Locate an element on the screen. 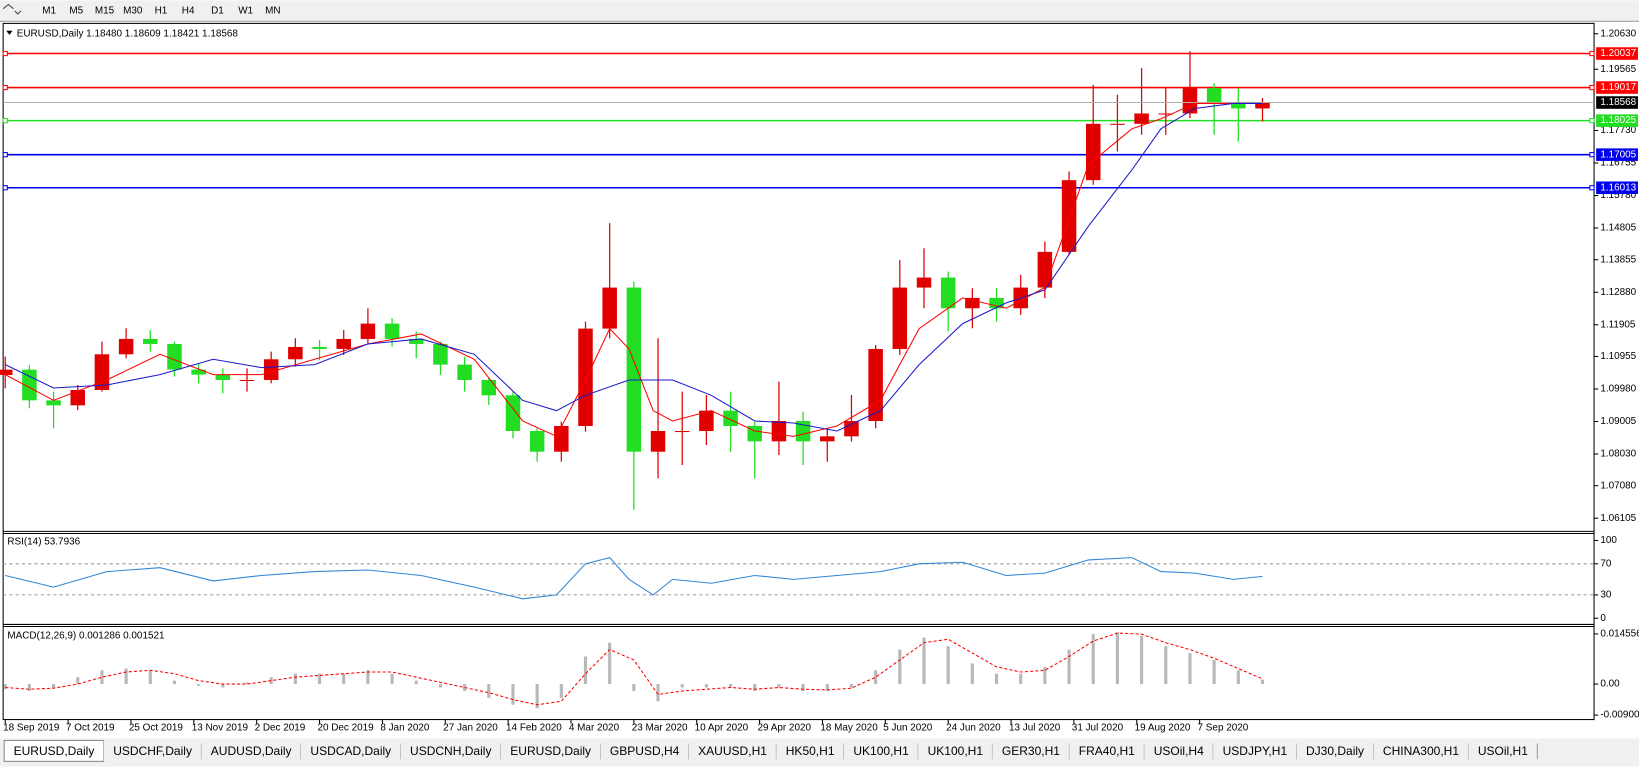 This screenshot has height=767, width=1639. tab-label: USDCNH,Daily is located at coordinates (450, 751).